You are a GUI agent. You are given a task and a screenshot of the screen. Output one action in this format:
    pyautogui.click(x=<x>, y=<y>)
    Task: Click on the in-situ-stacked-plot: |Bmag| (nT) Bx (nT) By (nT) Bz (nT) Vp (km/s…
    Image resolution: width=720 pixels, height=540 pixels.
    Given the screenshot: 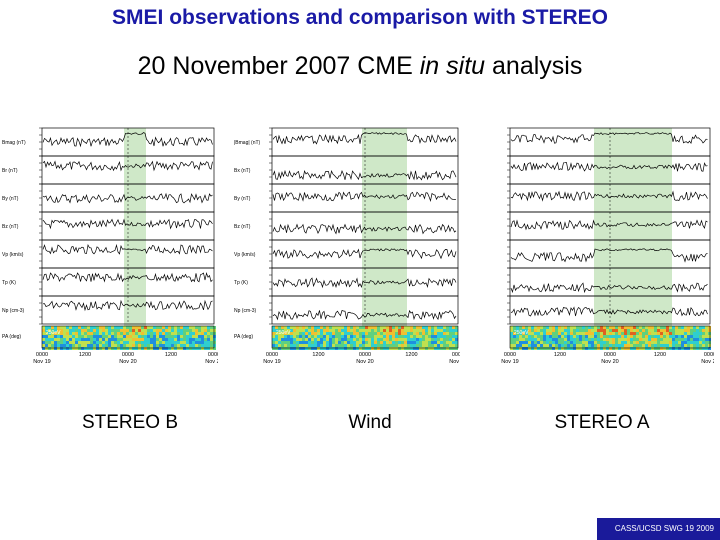 What is the action you would take?
    pyautogui.click(x=347, y=246)
    